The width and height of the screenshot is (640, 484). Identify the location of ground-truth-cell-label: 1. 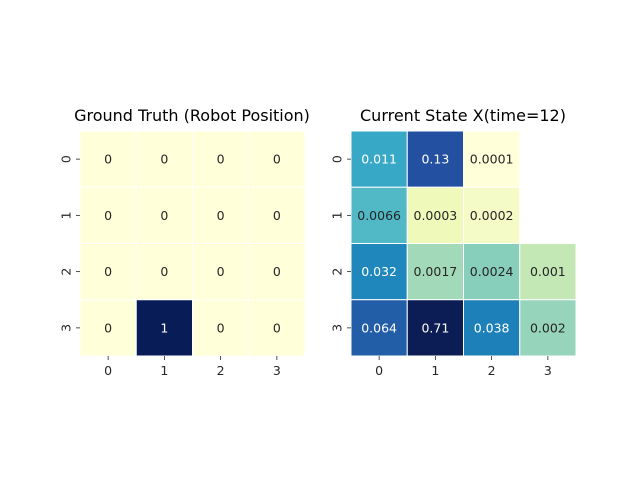
(164, 327).